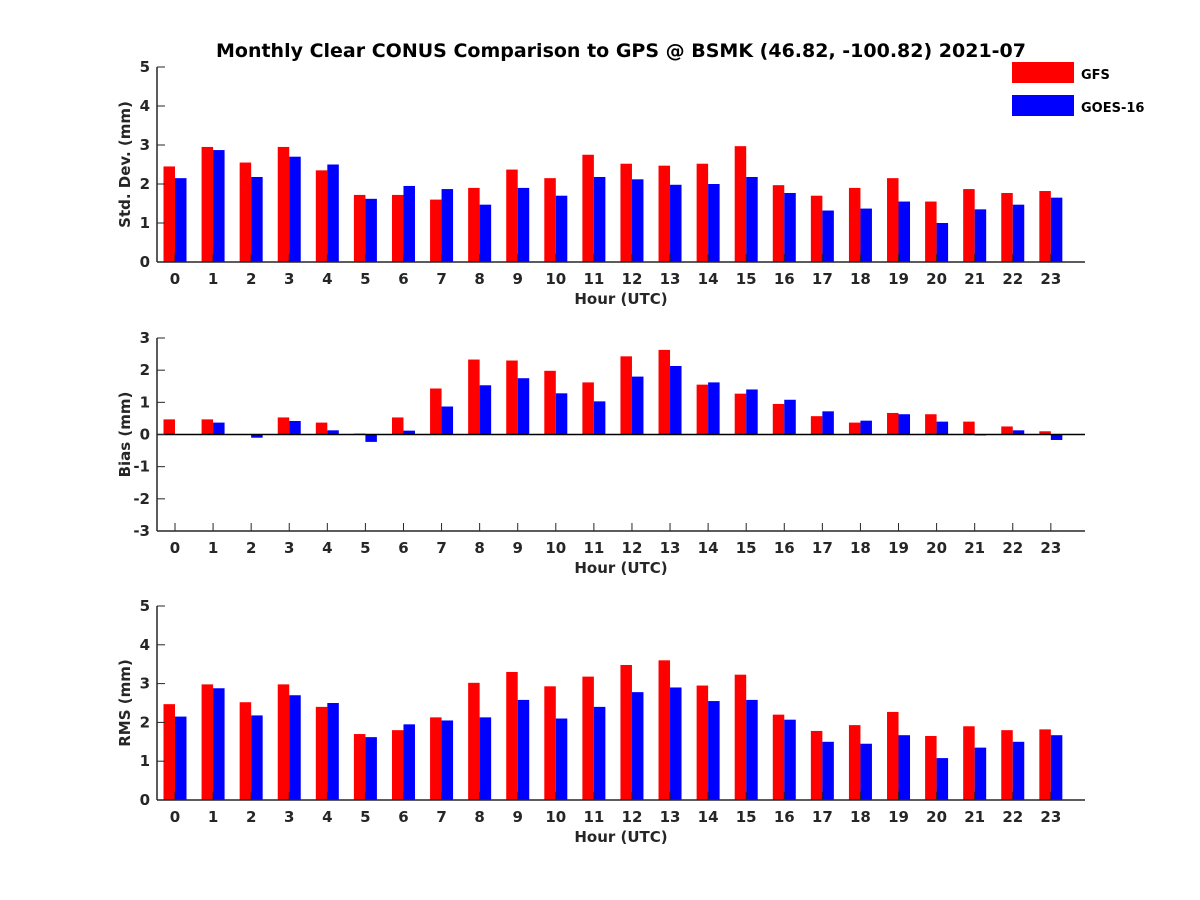 The height and width of the screenshot is (900, 1200). I want to click on rms-bar-goes16-h4, so click(333, 751).